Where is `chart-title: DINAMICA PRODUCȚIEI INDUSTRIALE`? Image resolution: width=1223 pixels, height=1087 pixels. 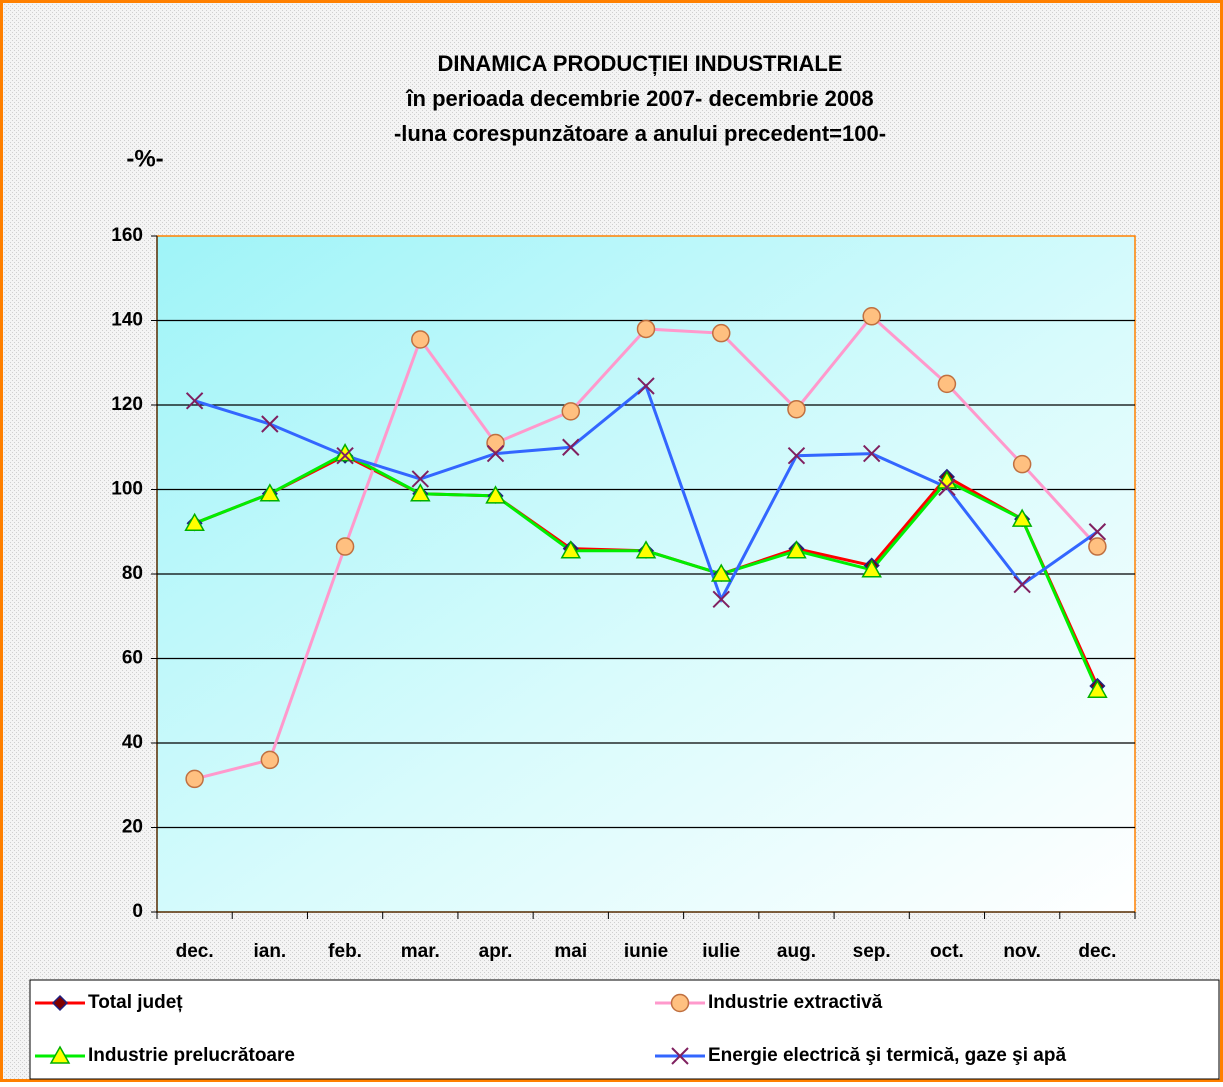 chart-title: DINAMICA PRODUCȚIEI INDUSTRIALE is located at coordinates (640, 63).